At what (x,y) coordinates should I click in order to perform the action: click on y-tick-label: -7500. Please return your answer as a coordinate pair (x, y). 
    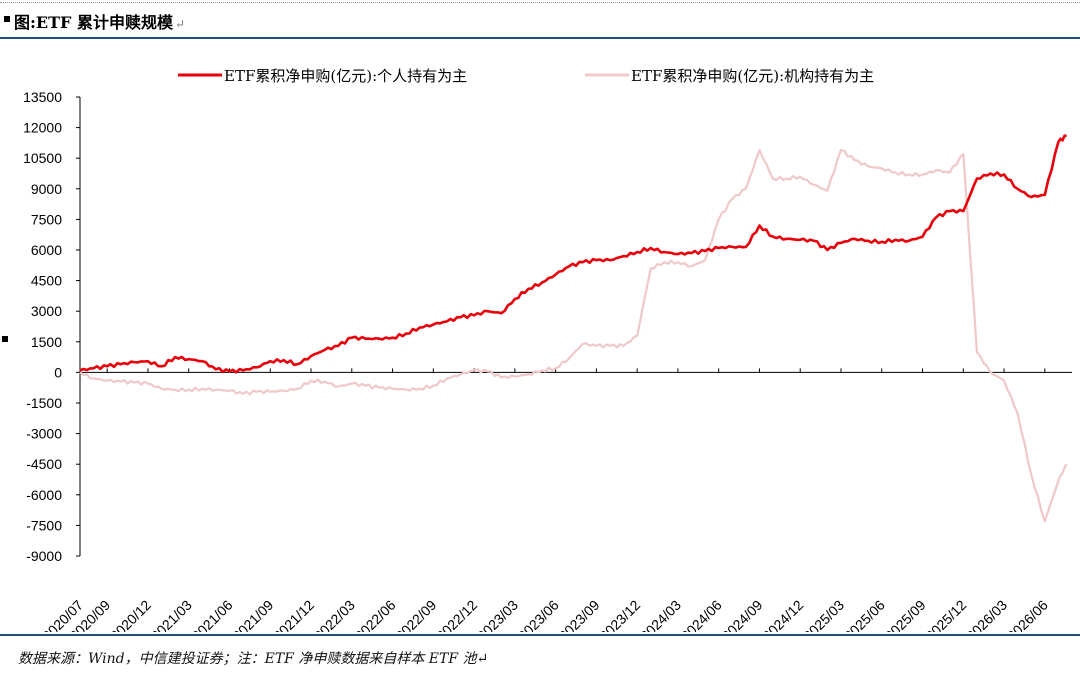
    Looking at the image, I should click on (44, 525).